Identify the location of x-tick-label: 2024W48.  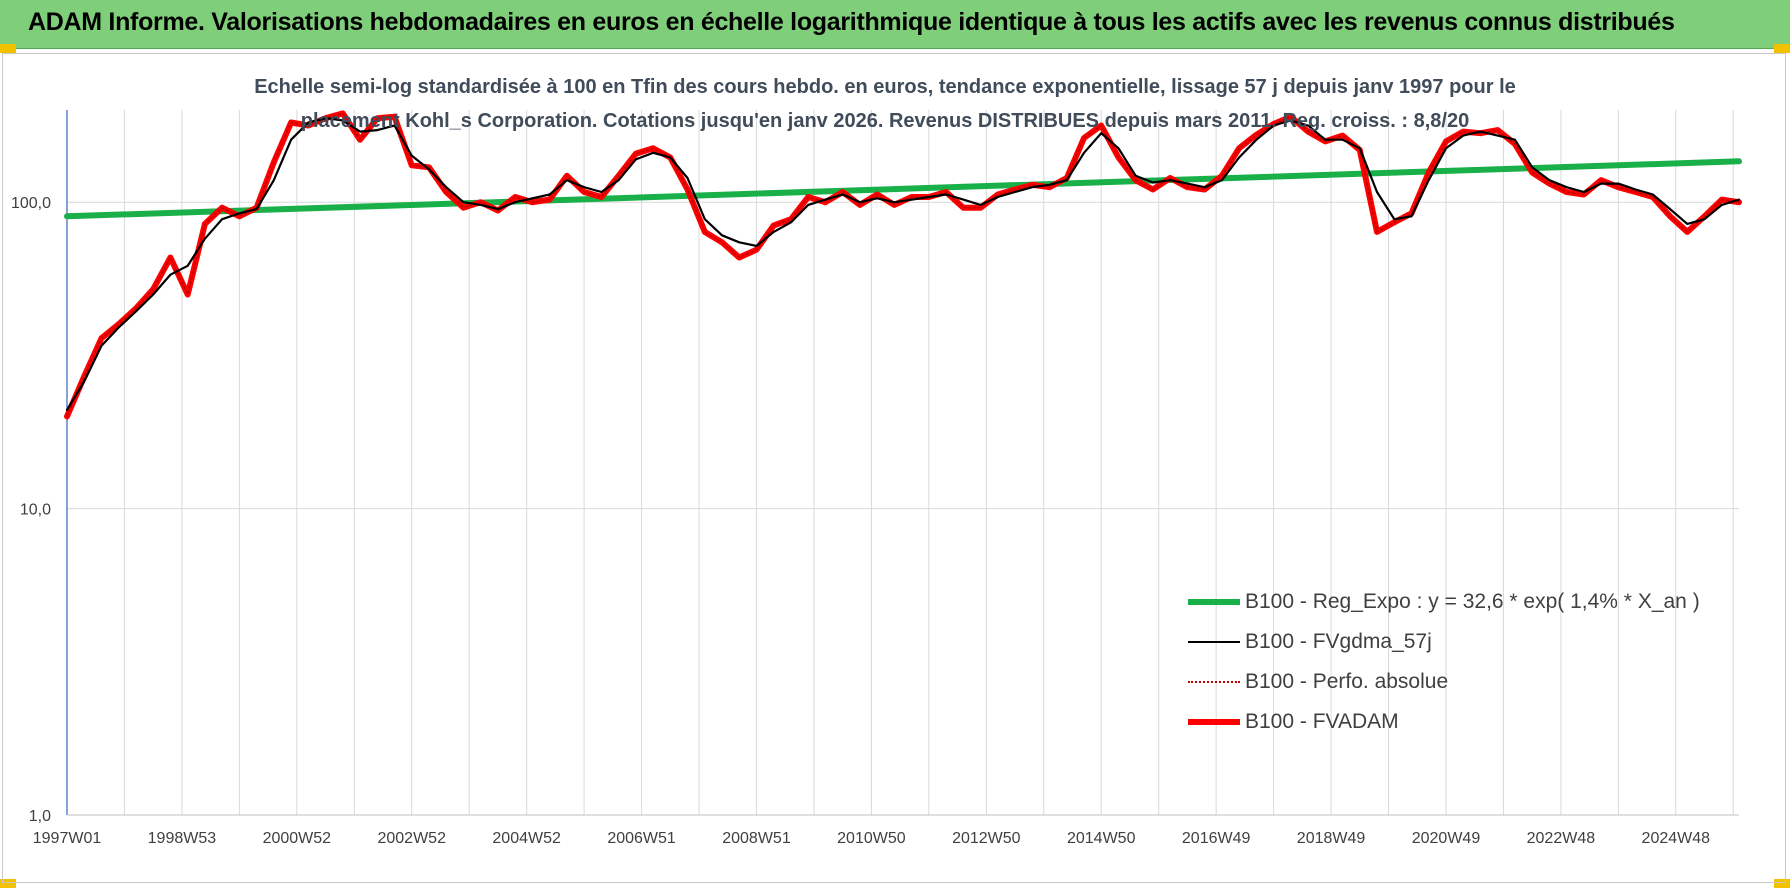
(1676, 838).